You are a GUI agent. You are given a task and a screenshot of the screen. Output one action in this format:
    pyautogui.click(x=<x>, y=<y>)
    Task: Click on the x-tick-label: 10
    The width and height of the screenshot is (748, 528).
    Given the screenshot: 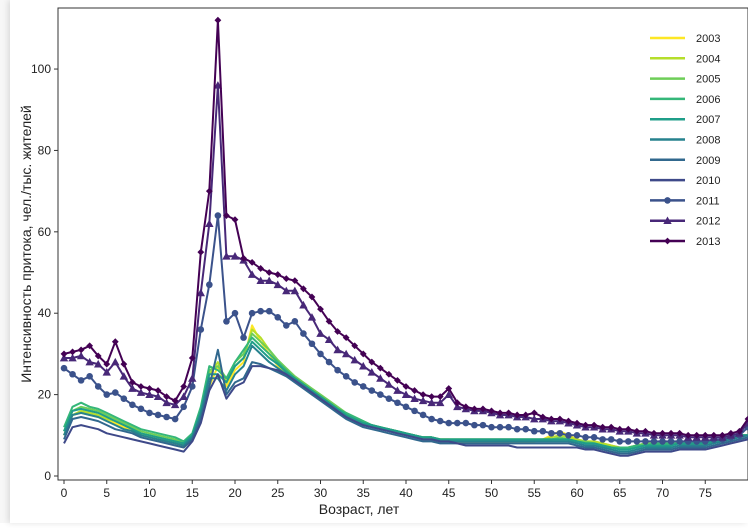 What is the action you would take?
    pyautogui.click(x=150, y=493)
    